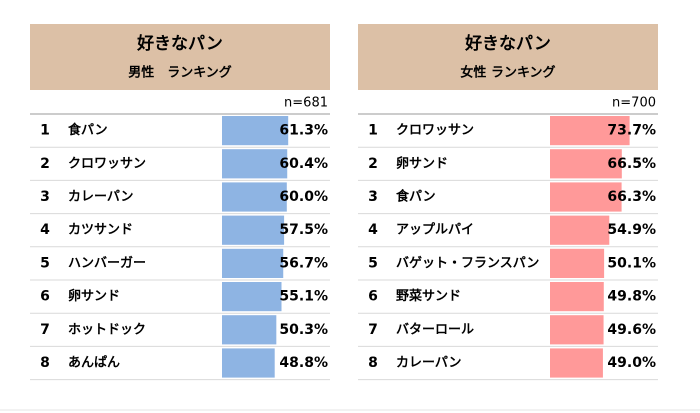  I want to click on value-label: 49.8%, so click(631, 297).